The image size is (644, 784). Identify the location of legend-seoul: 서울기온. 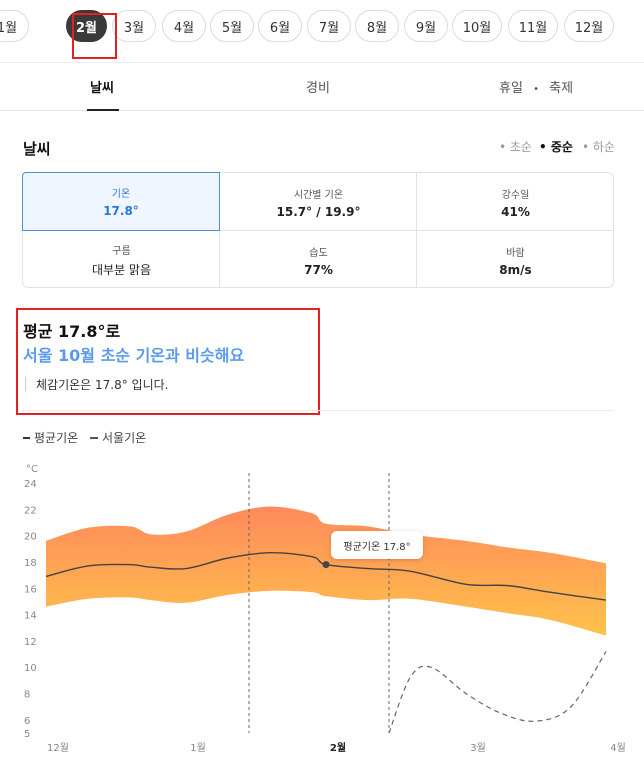
(118, 437).